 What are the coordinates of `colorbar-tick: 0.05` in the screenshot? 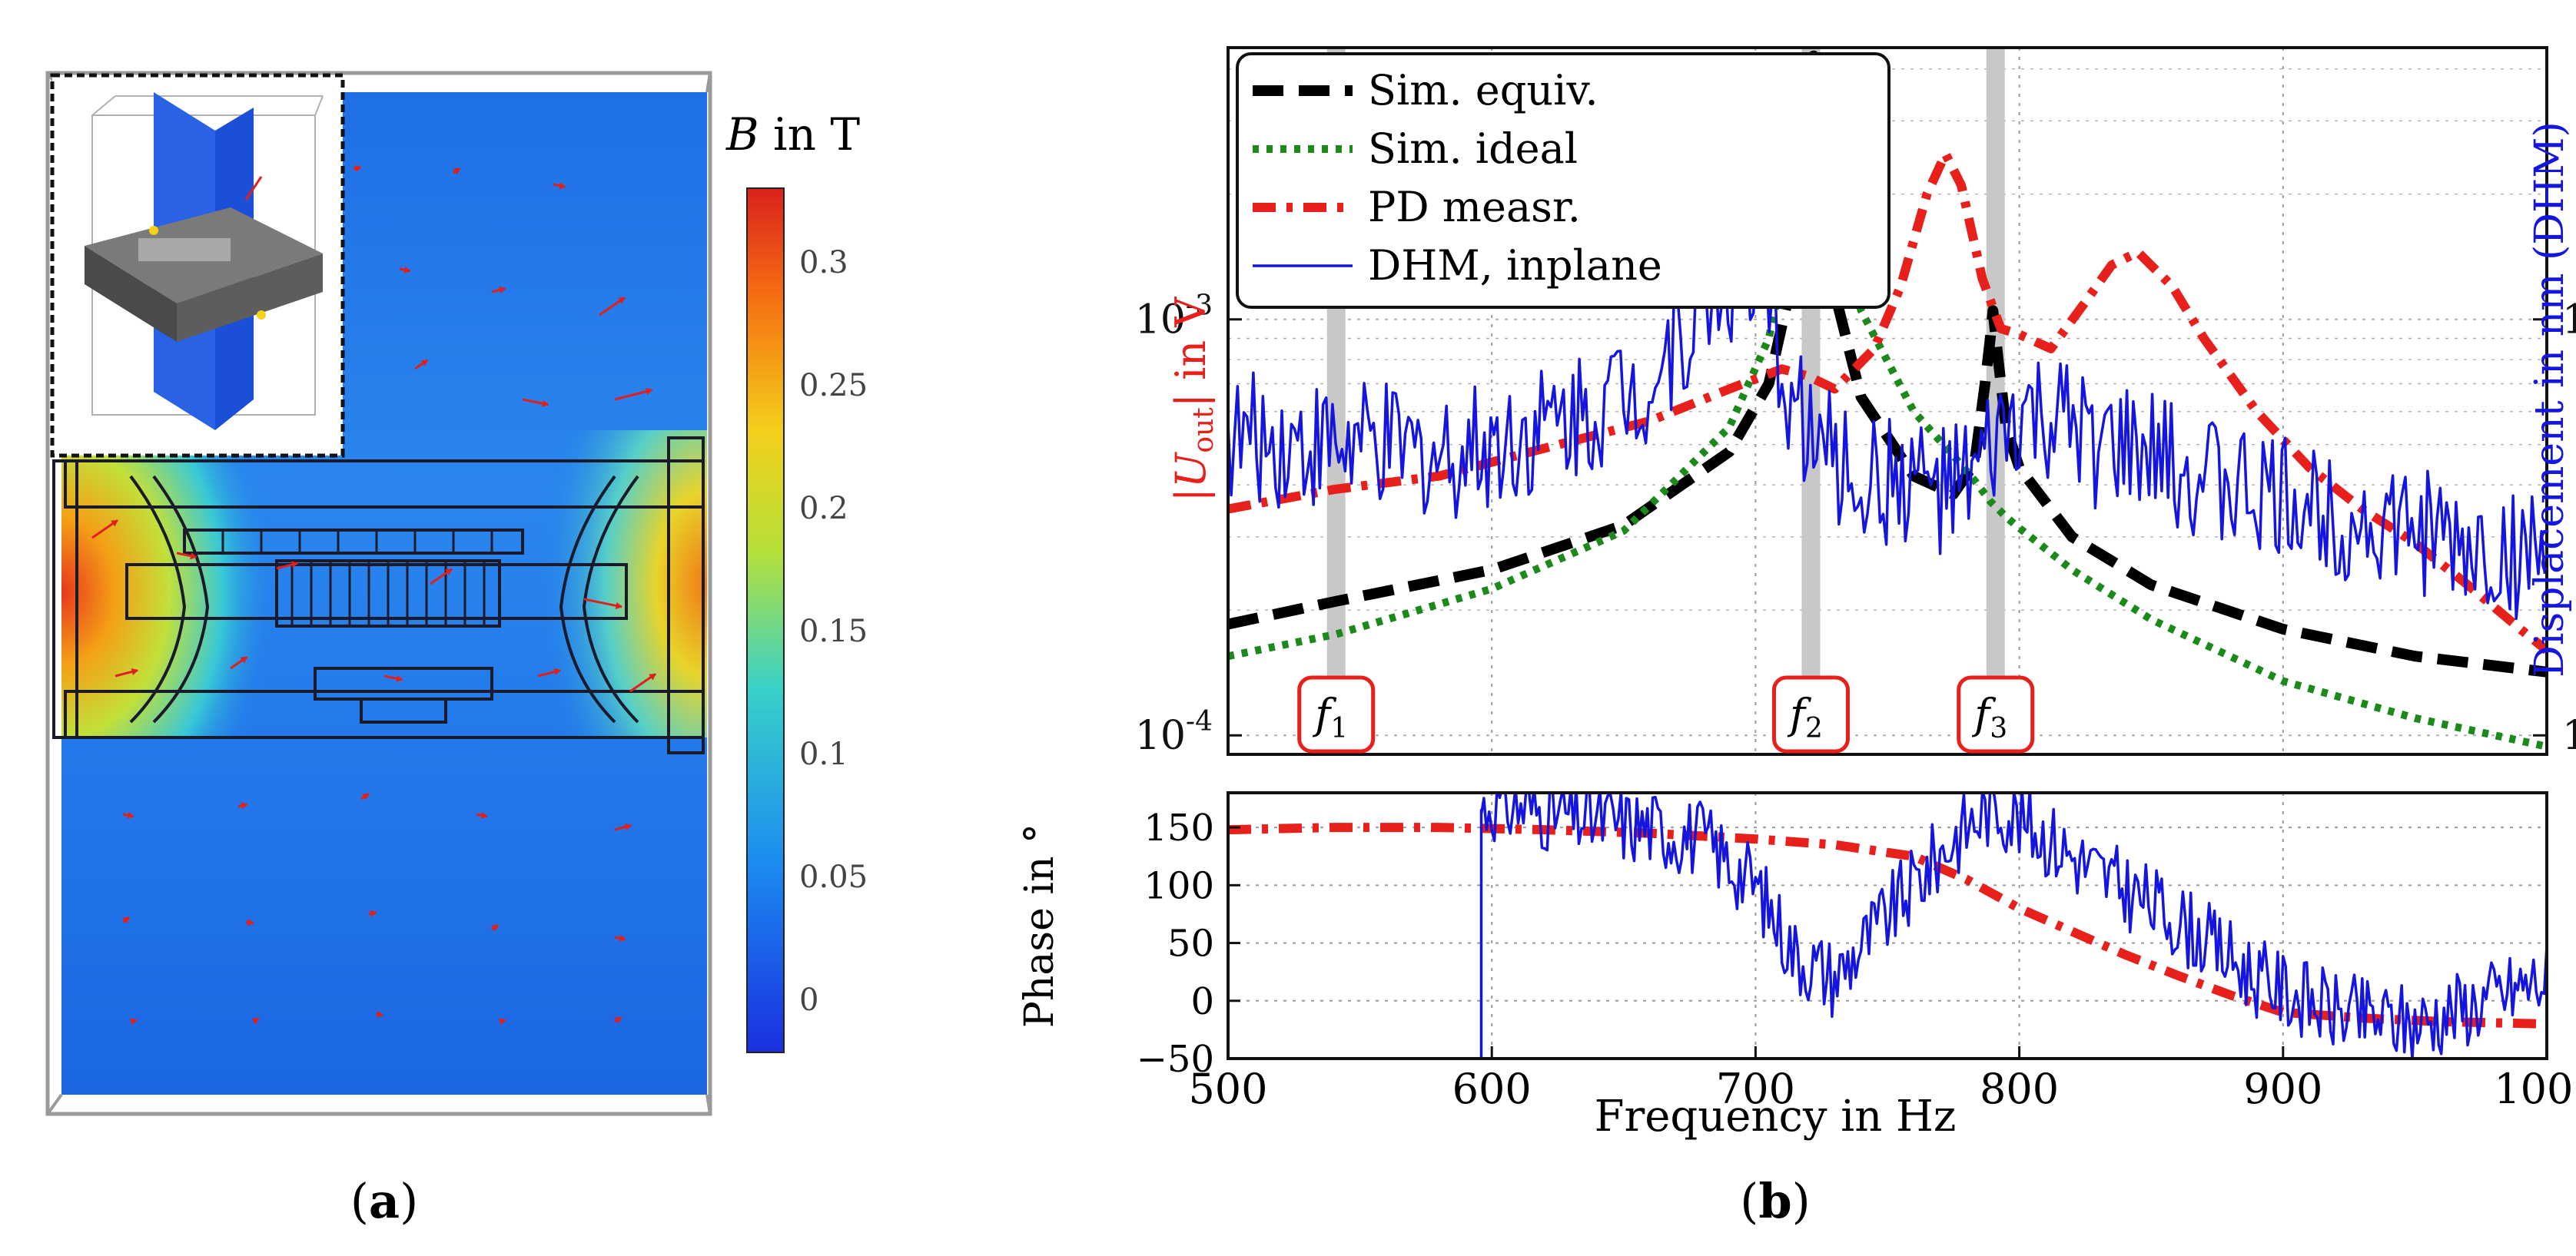 It's located at (833, 877).